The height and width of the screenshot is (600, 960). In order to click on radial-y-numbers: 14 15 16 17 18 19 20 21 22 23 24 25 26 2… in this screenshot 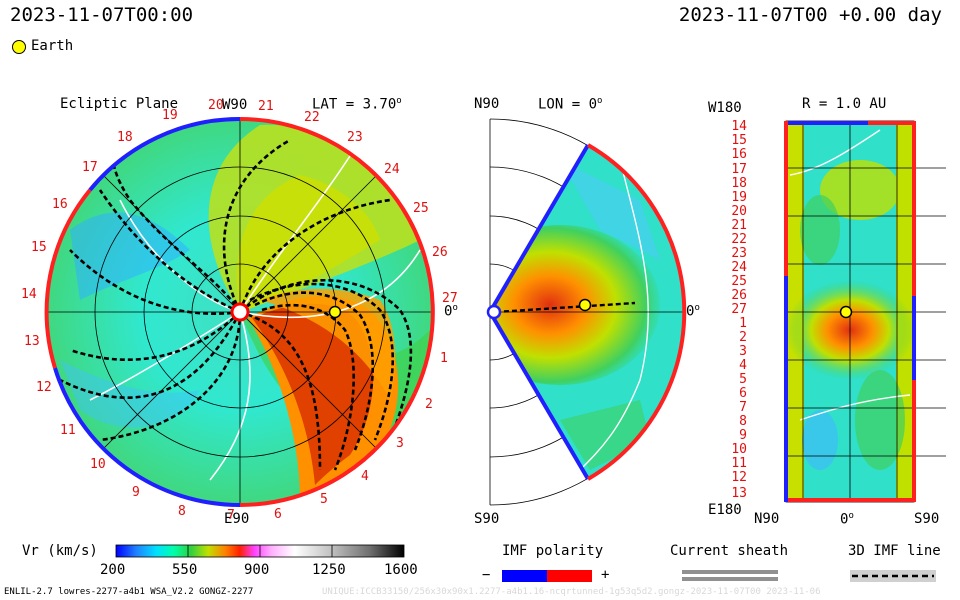, I will do `click(739, 310)`.